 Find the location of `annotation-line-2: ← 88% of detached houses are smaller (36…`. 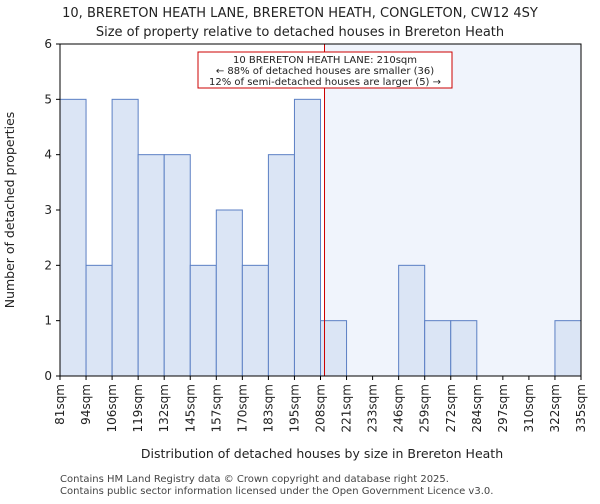

annotation-line-2: ← 88% of detached houses are smaller (36… is located at coordinates (325, 71).